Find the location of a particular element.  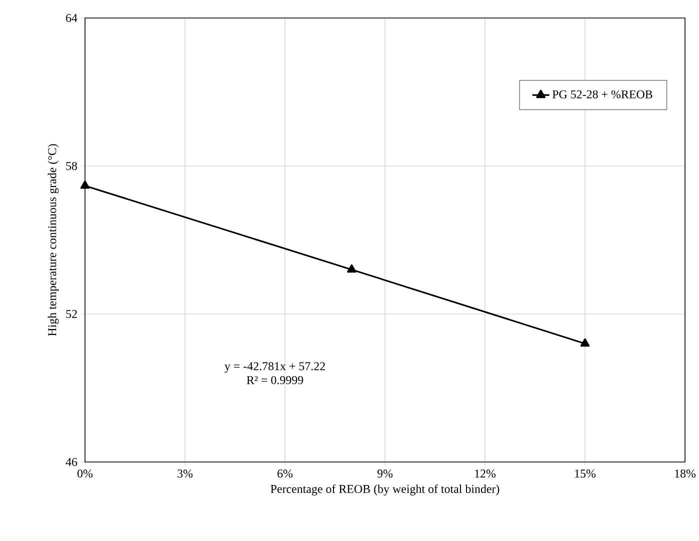

annotation: y = -42.781x + 57.22 is located at coordinates (274, 367).